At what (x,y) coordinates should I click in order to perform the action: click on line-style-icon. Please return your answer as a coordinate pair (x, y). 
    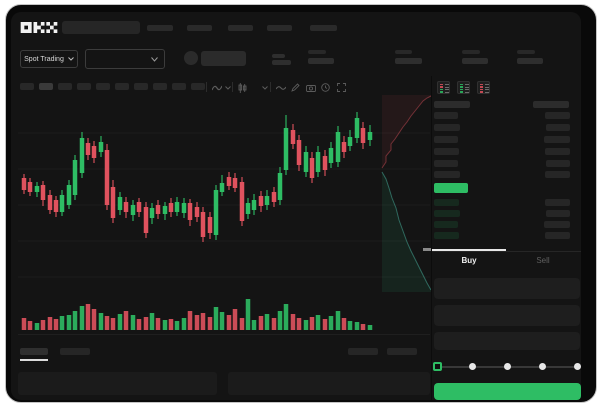
    Looking at the image, I should click on (216, 87).